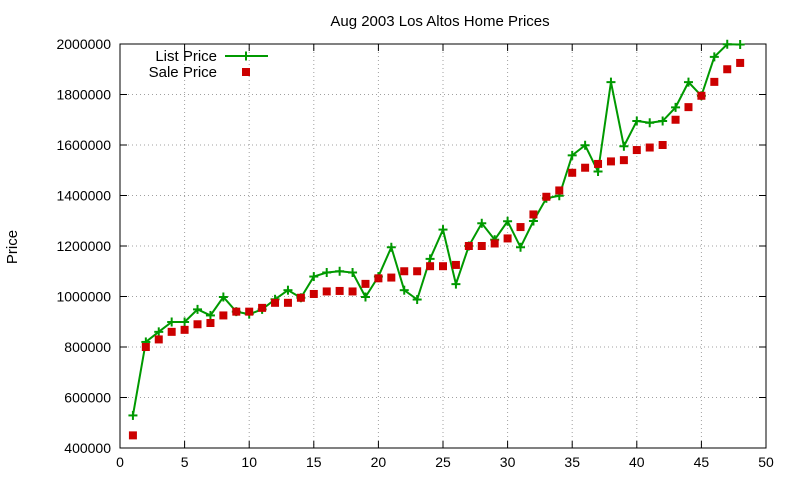 The height and width of the screenshot is (480, 800). Describe the element at coordinates (83, 297) in the screenshot. I see `y-tick-label: 1000000` at that location.